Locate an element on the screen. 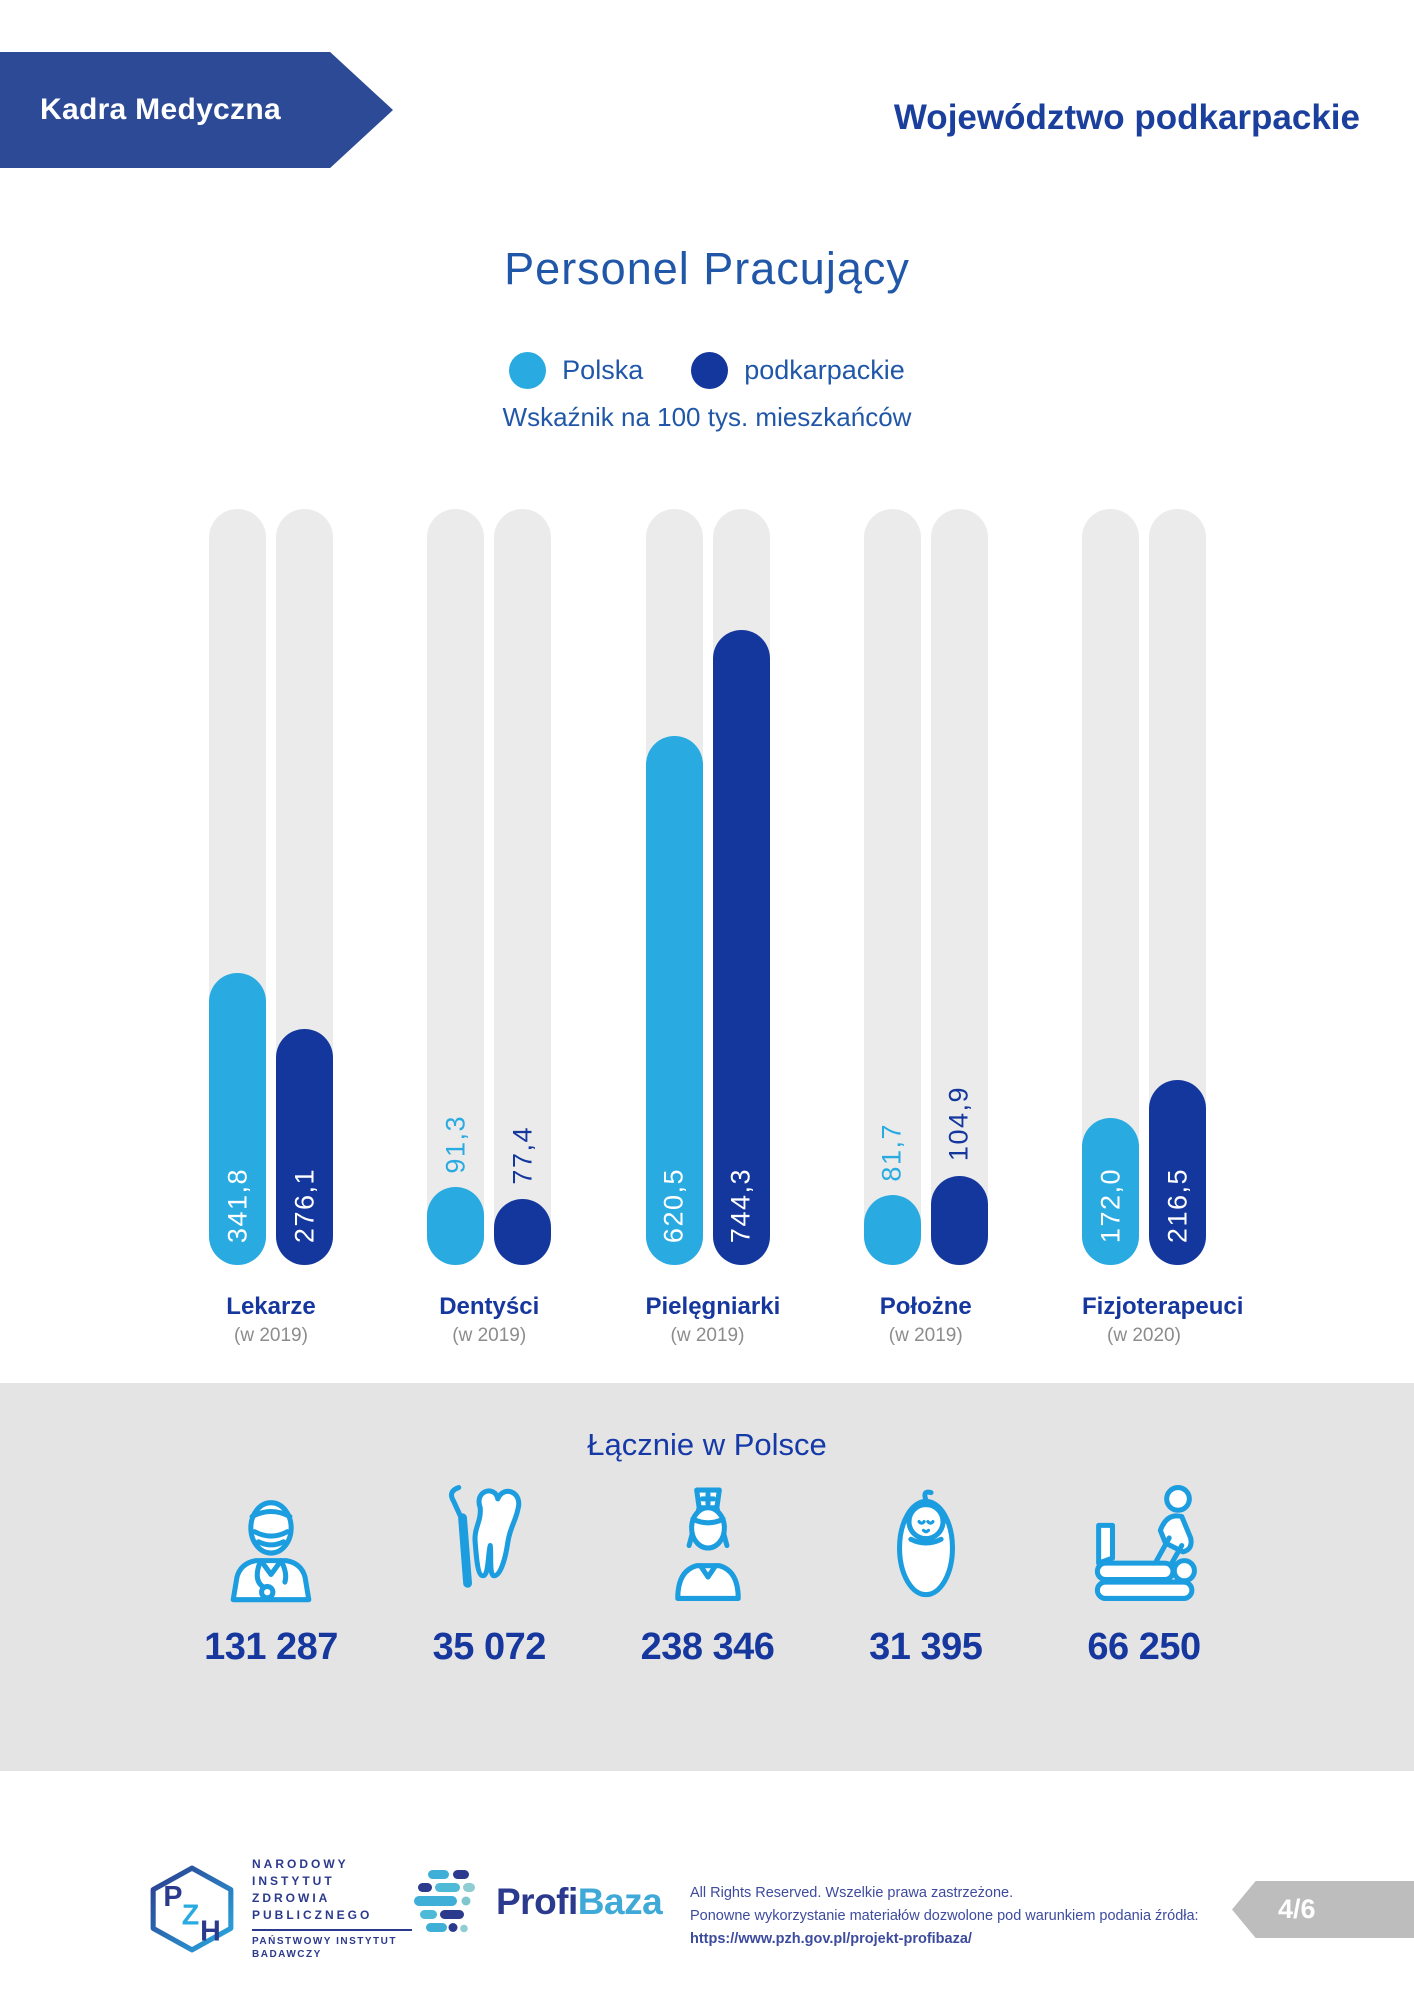 This screenshot has height=2000, width=1414. bar-value-podkarpackie-po-o-ne: 104,9 is located at coordinates (958, 1124).